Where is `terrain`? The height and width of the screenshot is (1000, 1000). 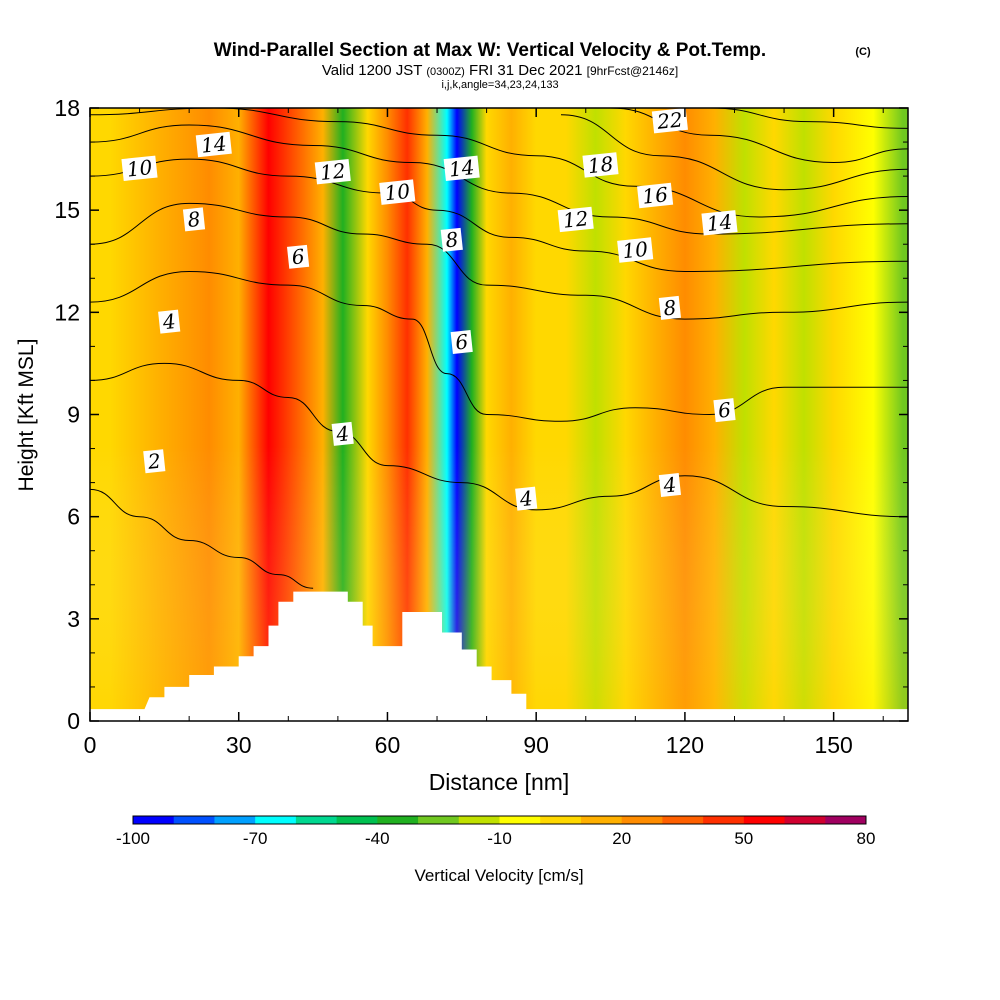 terrain is located at coordinates (499, 656).